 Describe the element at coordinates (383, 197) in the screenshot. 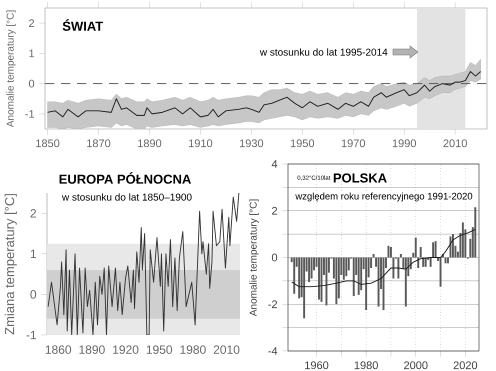

I see `text: względem roku referencyjnego 1991-2020` at that location.